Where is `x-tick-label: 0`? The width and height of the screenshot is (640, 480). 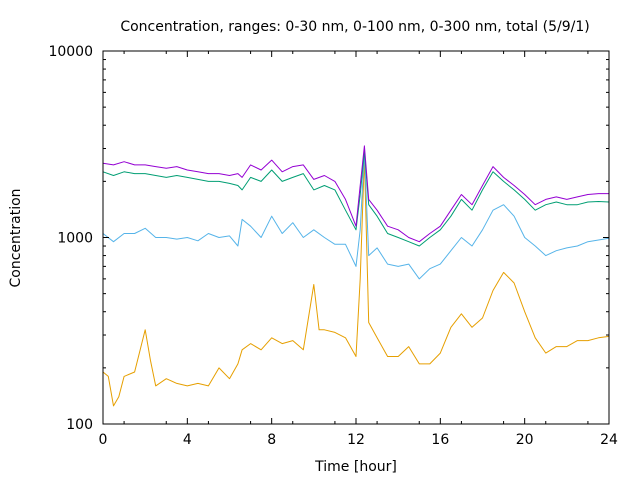 x-tick-label: 0 is located at coordinates (103, 440).